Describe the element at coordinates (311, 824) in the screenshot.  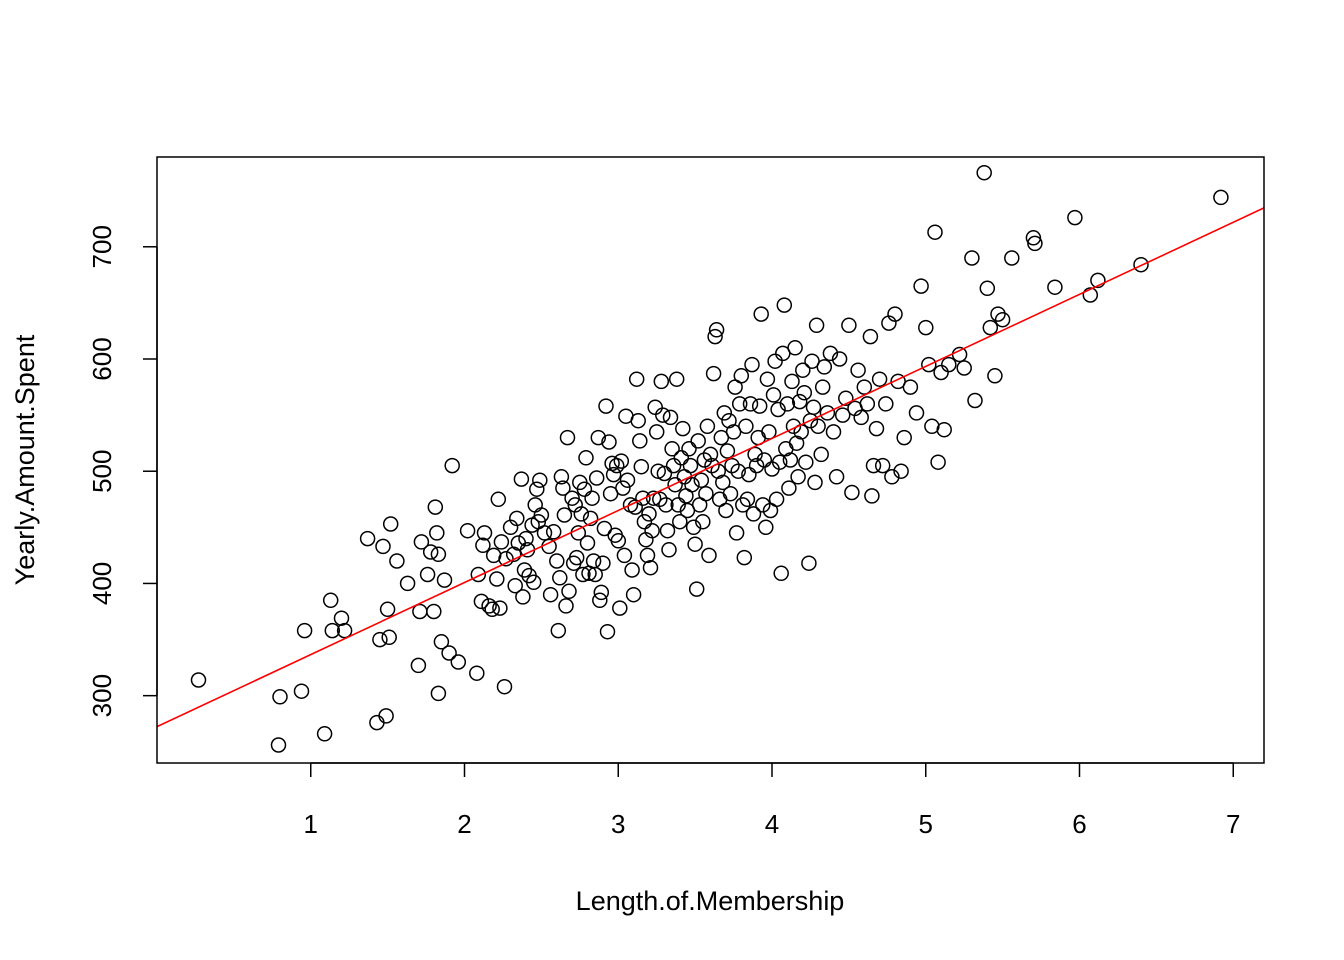
I see `x-tick-label: 1` at that location.